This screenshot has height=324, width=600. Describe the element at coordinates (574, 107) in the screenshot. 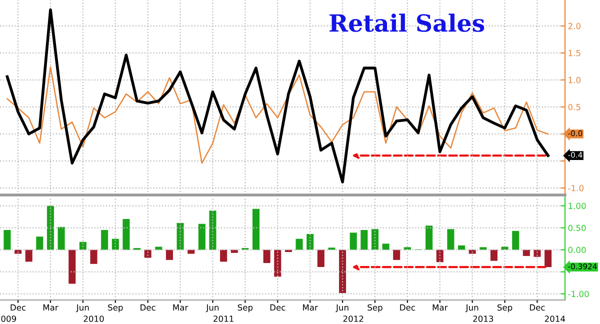

I see `y-tick-label: 0.5` at that location.